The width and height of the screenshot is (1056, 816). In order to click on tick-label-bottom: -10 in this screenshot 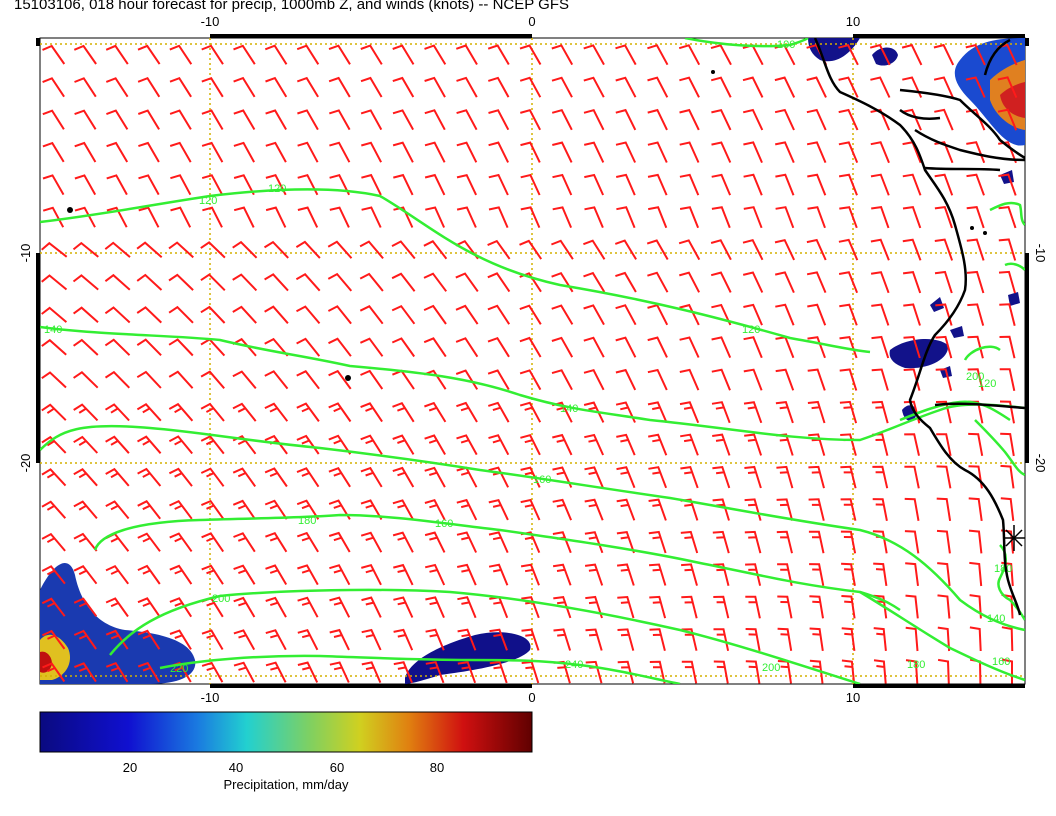, I will do `click(210, 697)`.